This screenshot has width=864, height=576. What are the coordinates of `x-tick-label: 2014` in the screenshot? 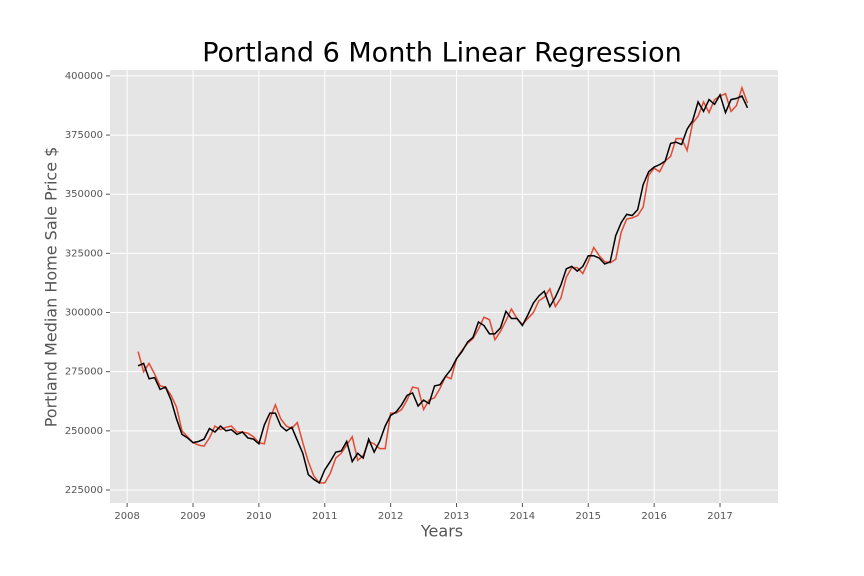 It's located at (522, 516).